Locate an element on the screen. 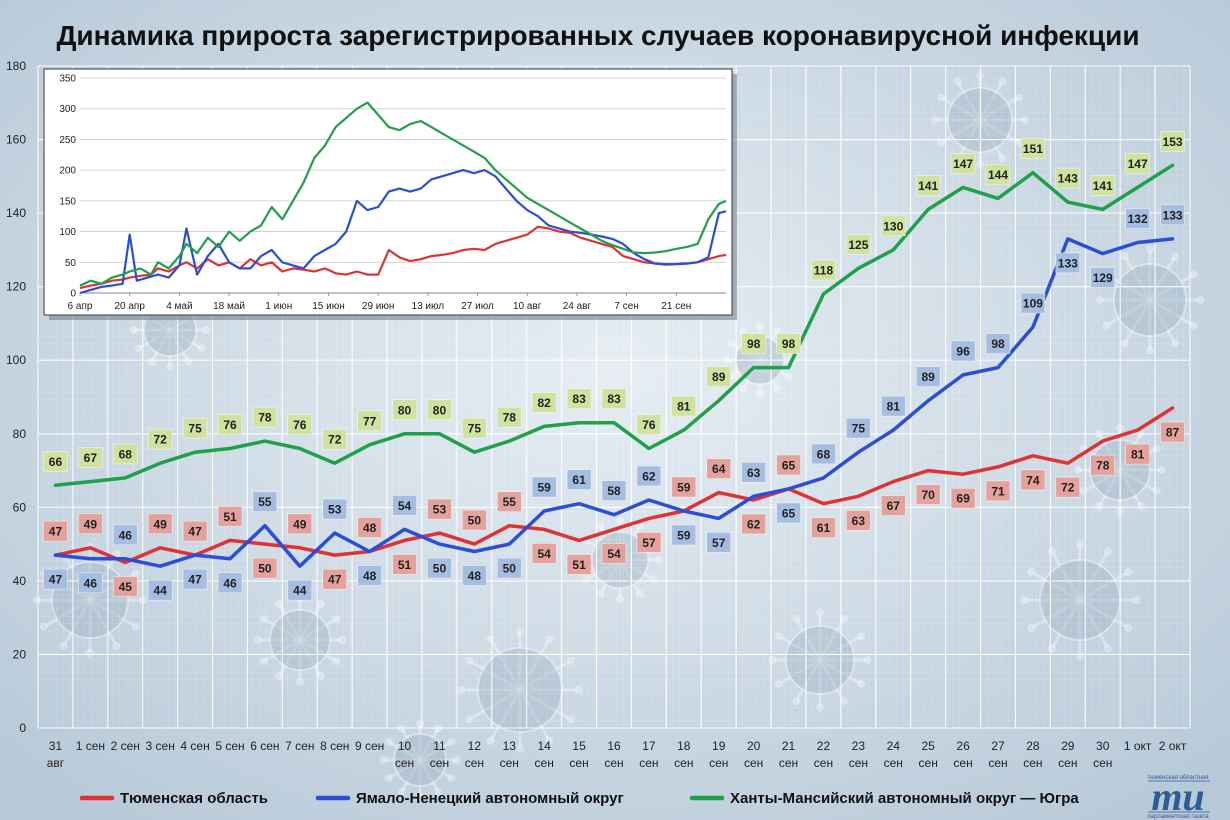 This screenshot has height=820, width=1230. y-tick-label: 0 is located at coordinates (22, 728).